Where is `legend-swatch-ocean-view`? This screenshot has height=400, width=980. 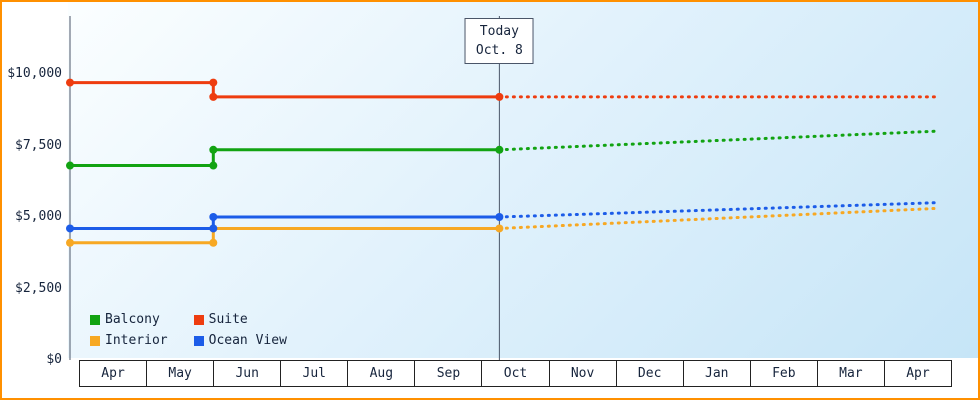 legend-swatch-ocean-view is located at coordinates (198, 340).